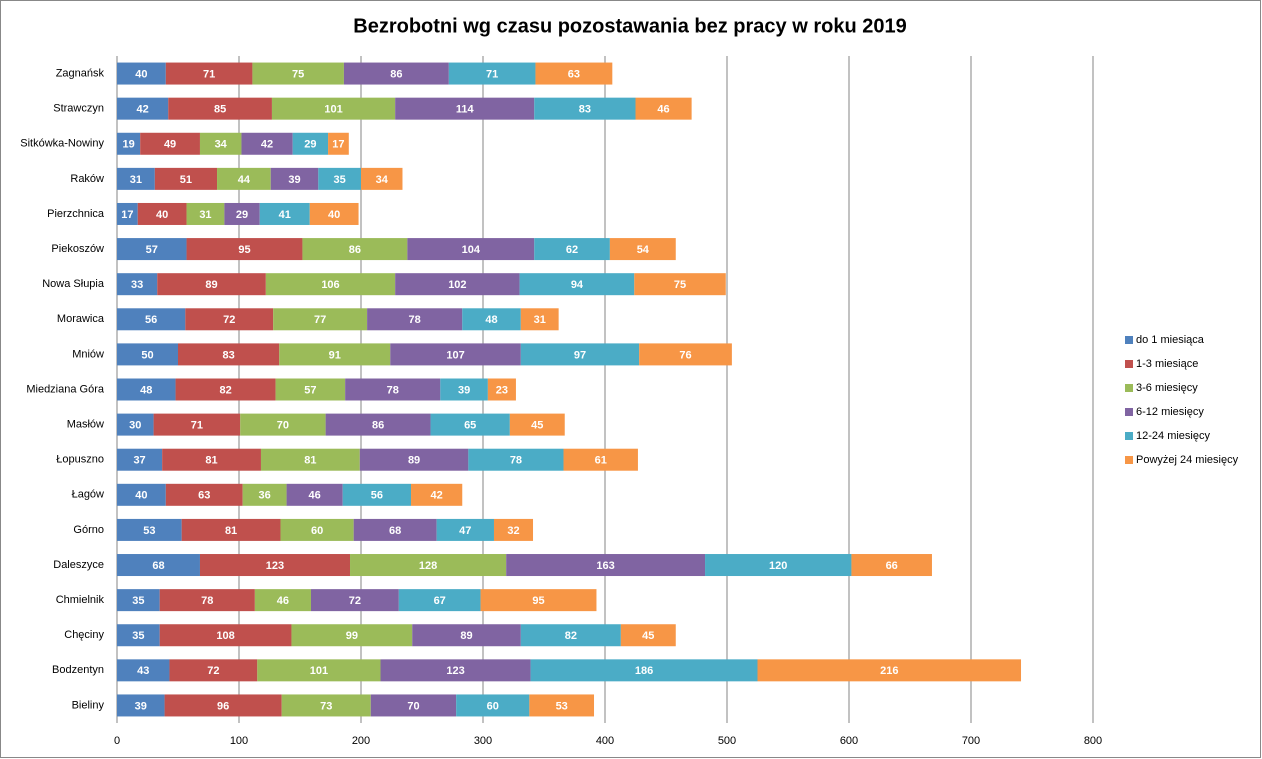 The height and width of the screenshot is (759, 1262). I want to click on data-label: 106, so click(330, 285).